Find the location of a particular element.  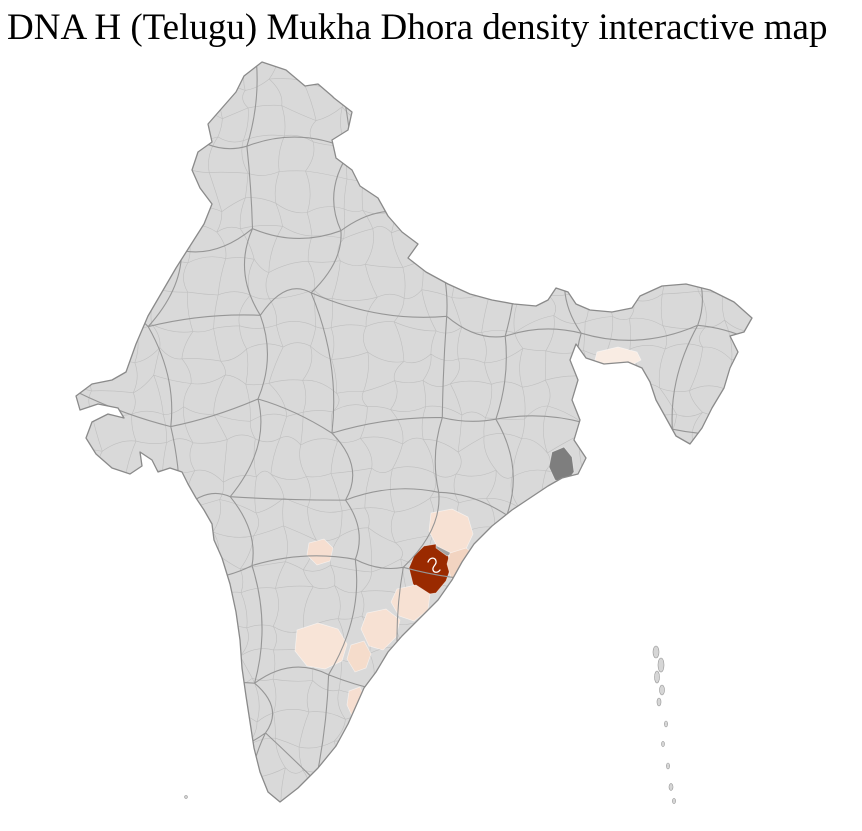

islands-group is located at coordinates (430, 724).